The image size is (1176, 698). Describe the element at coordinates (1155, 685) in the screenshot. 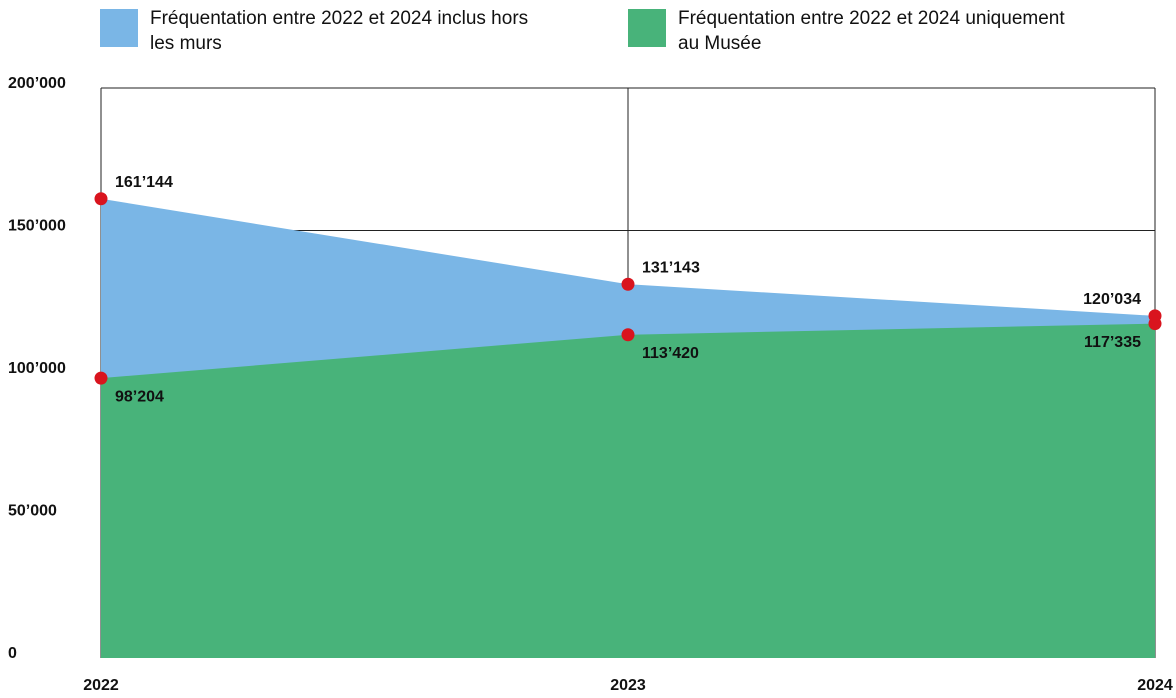

I see `x-tick-label: 2024` at that location.